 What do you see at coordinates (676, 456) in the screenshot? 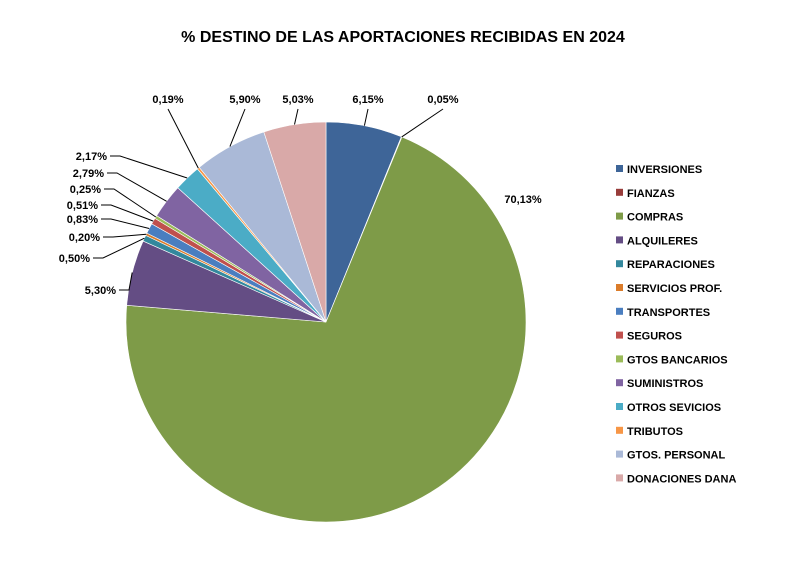
I see `legend-label-gtos-personal: GTOS. PERSONAL` at bounding box center [676, 456].